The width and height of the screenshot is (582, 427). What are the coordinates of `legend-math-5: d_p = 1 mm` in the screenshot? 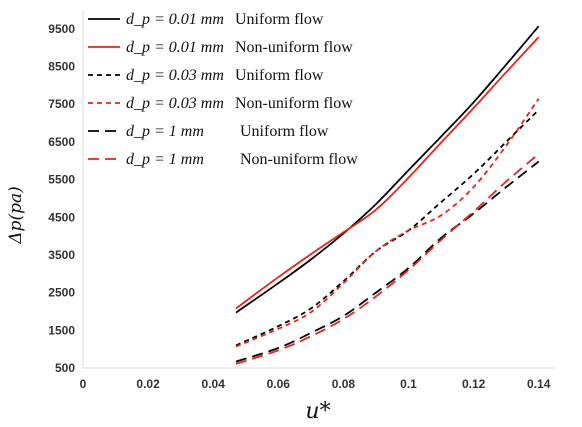 It's located at (165, 131).